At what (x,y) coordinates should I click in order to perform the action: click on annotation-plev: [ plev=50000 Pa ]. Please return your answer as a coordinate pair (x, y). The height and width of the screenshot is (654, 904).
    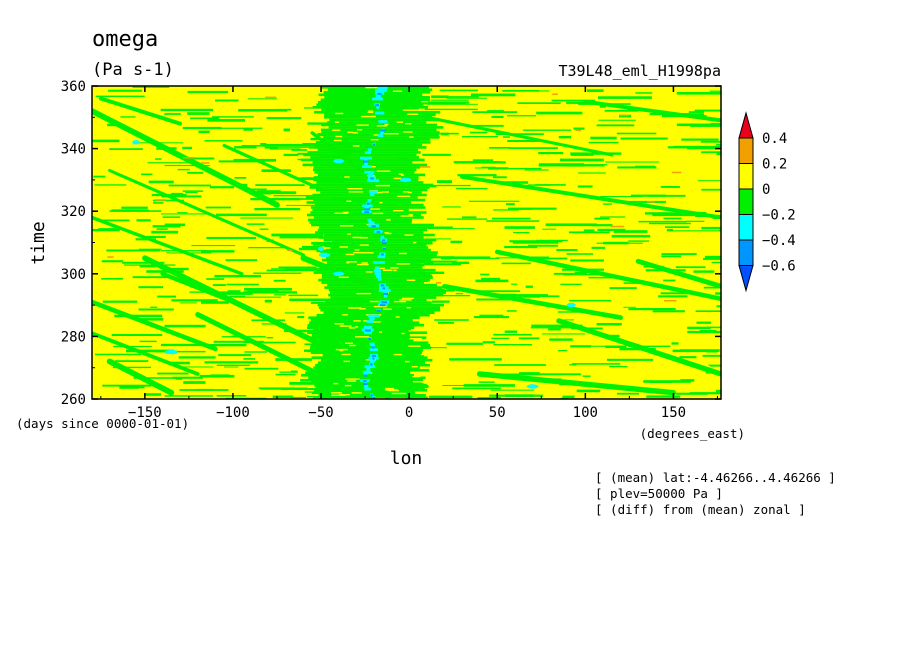
    Looking at the image, I should click on (659, 493).